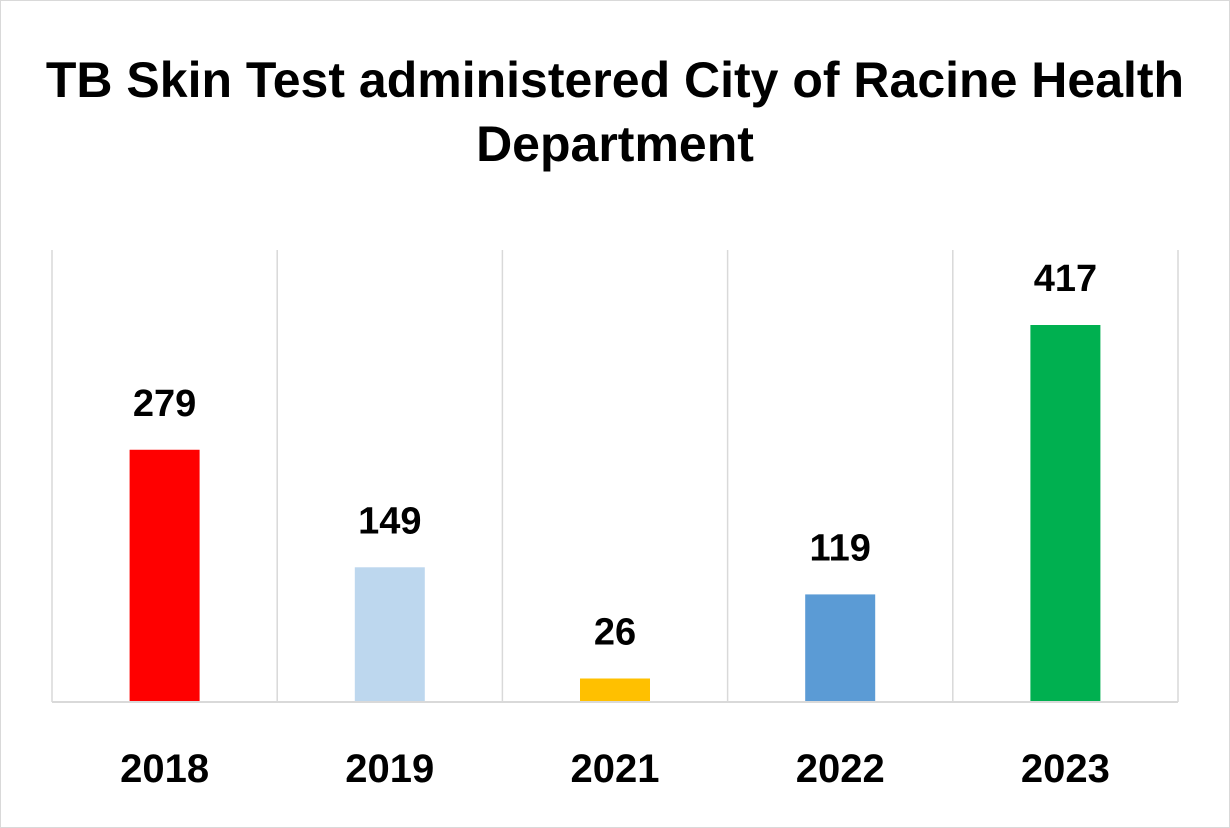 The image size is (1230, 828). What do you see at coordinates (1065, 513) in the screenshot?
I see `bar-2023` at bounding box center [1065, 513].